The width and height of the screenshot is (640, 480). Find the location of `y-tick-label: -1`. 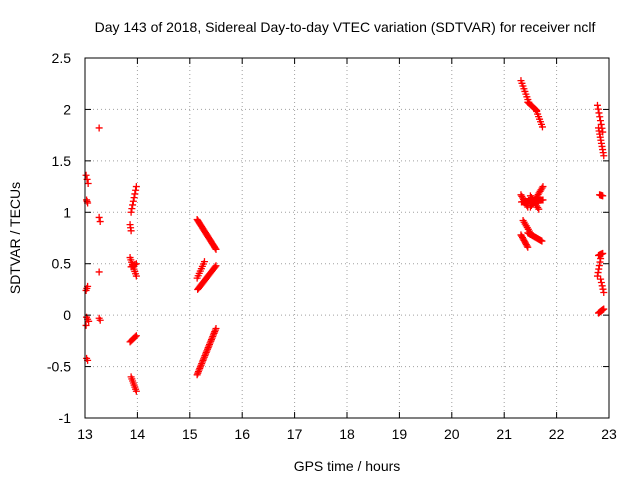

y-tick-label: -1 is located at coordinates (65, 418).